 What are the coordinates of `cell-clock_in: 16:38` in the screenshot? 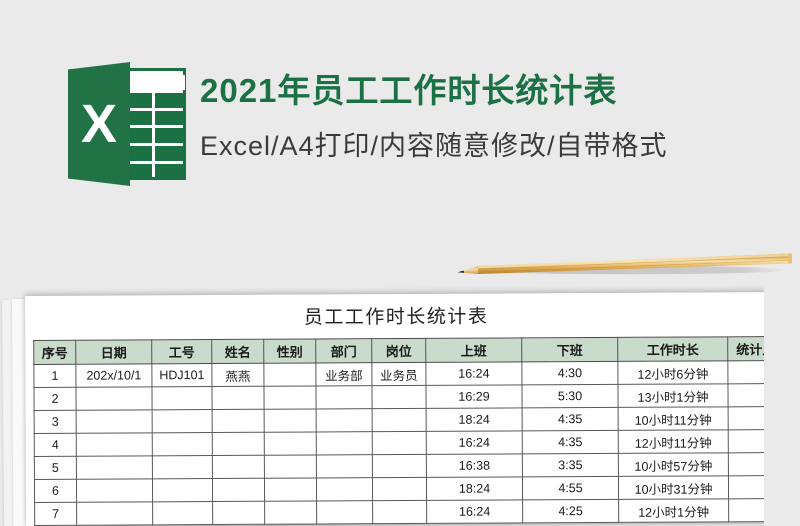 It's located at (474, 465).